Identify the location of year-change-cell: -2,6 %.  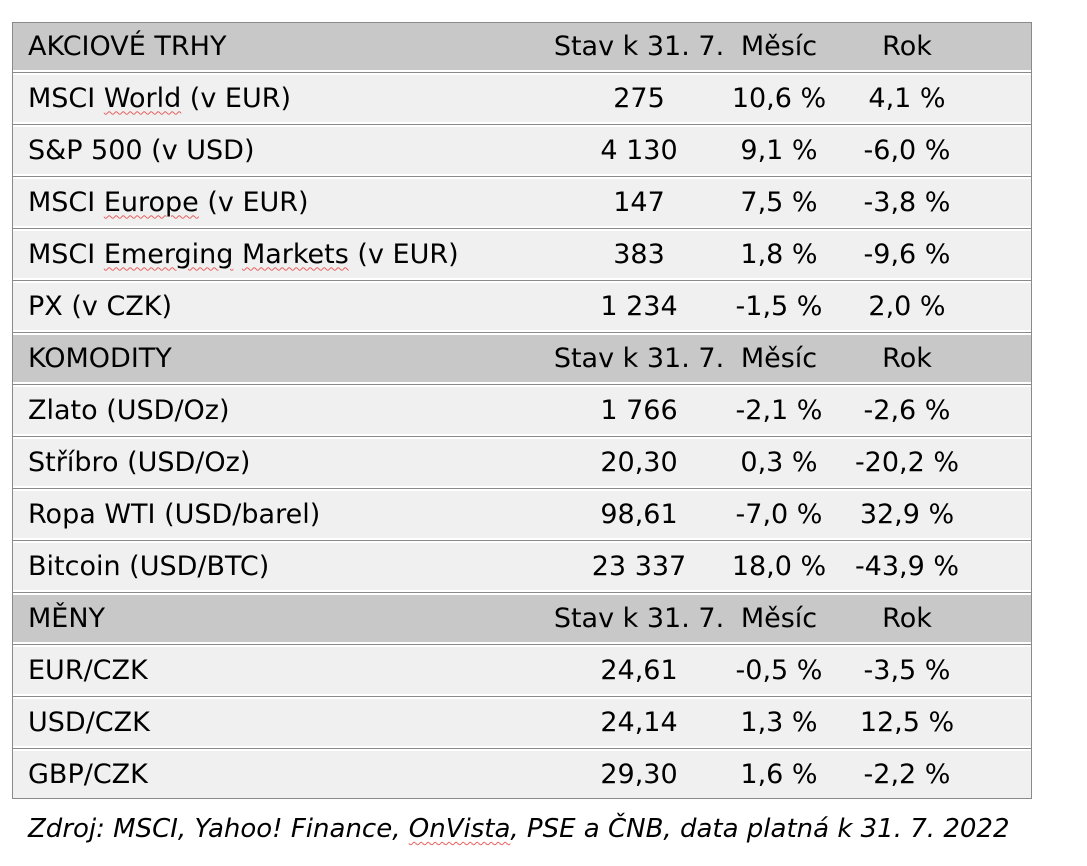
(907, 410).